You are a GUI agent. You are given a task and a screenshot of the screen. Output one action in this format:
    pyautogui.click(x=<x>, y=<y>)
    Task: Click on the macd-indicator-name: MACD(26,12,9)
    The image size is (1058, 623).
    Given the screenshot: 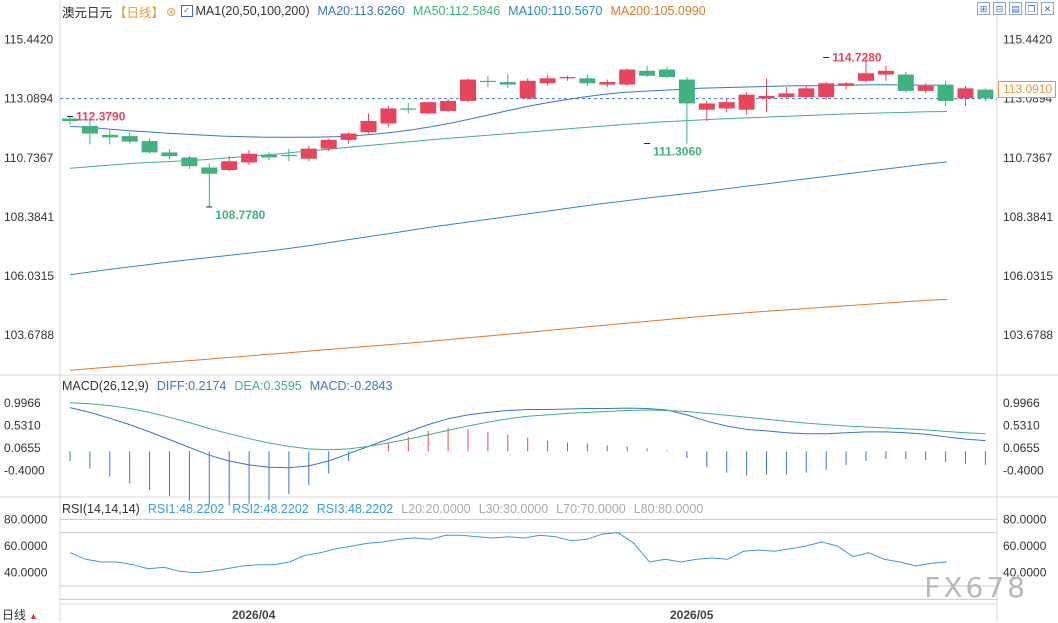 What is the action you would take?
    pyautogui.click(x=105, y=386)
    